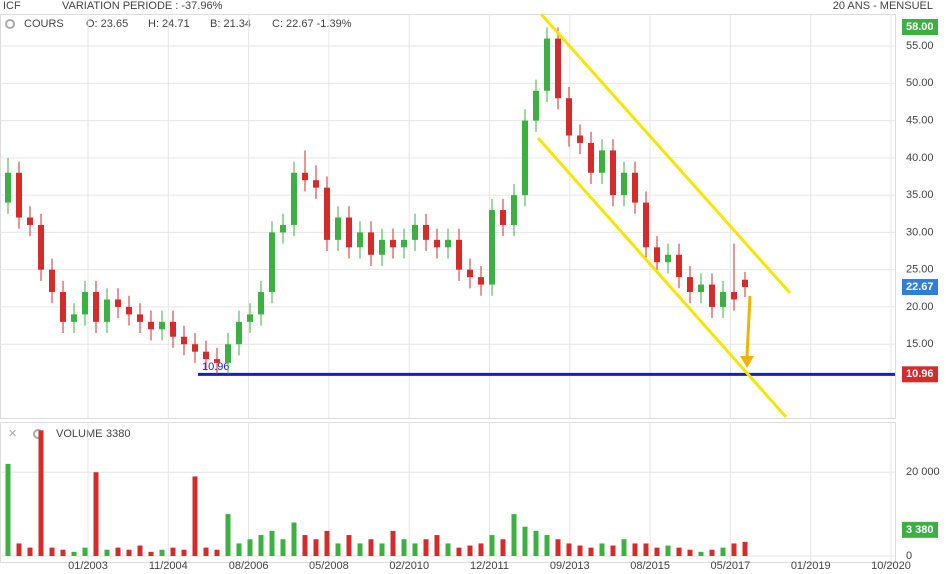 This screenshot has width=946, height=574. I want to click on max-label-box, so click(920, 27).